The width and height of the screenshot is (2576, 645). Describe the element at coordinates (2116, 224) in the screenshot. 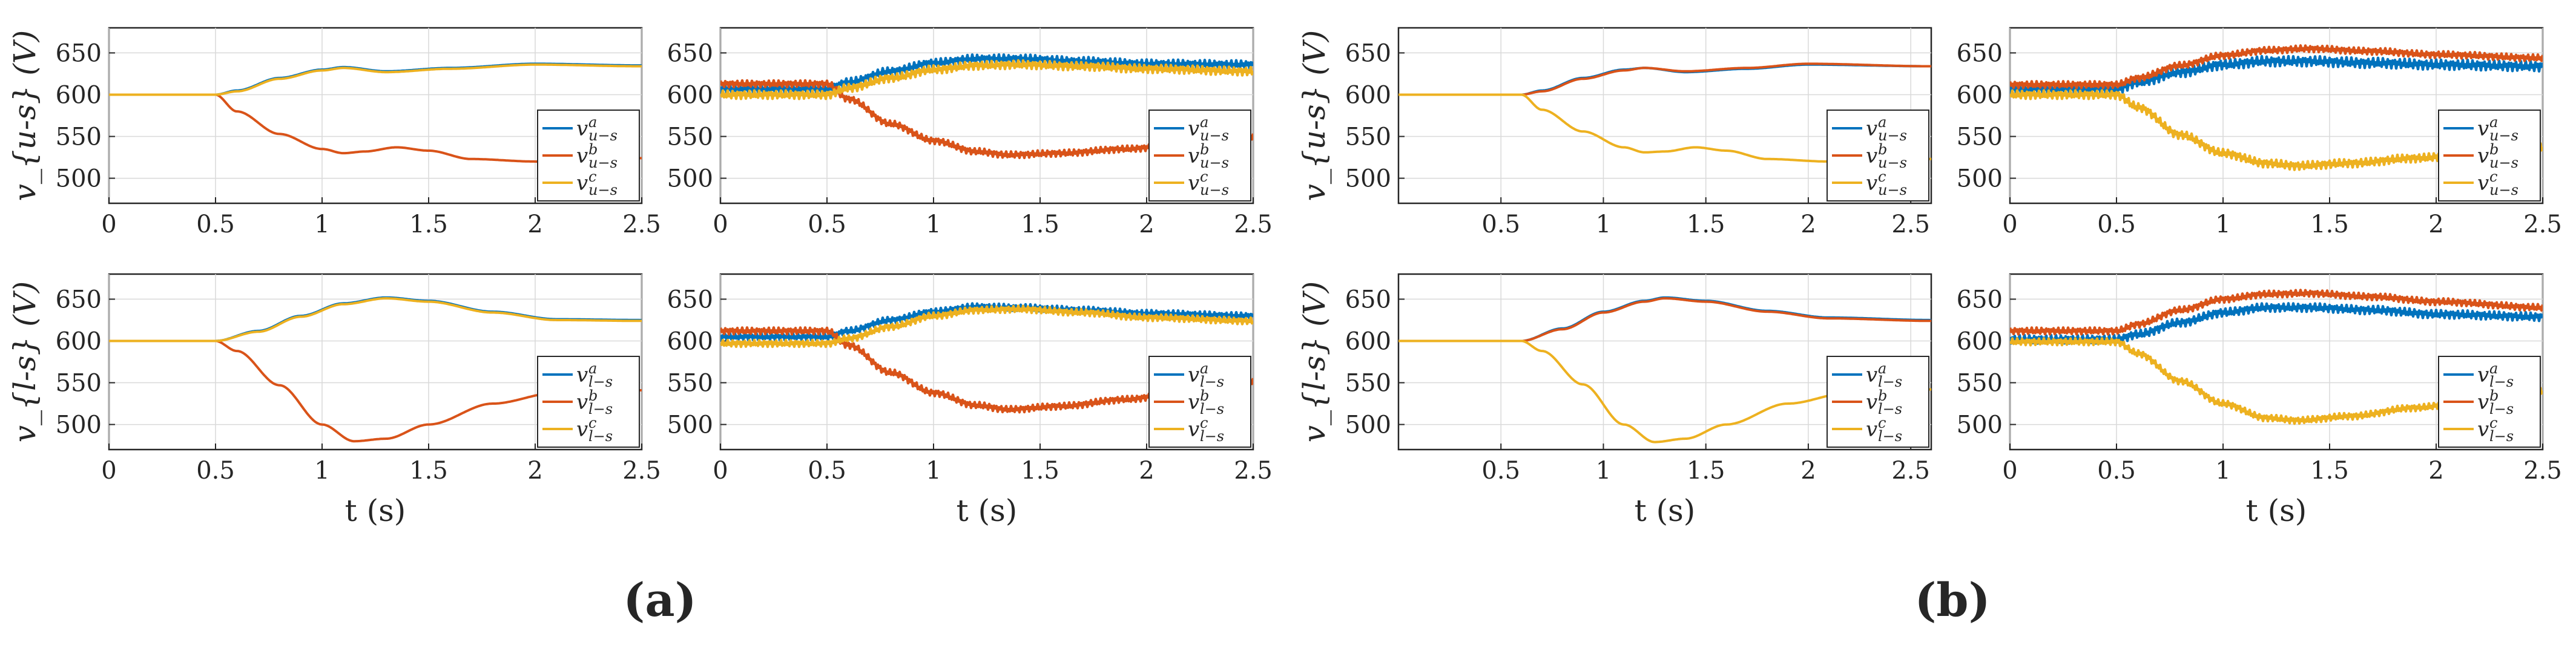

I see `x-tick-label: 0.5` at that location.